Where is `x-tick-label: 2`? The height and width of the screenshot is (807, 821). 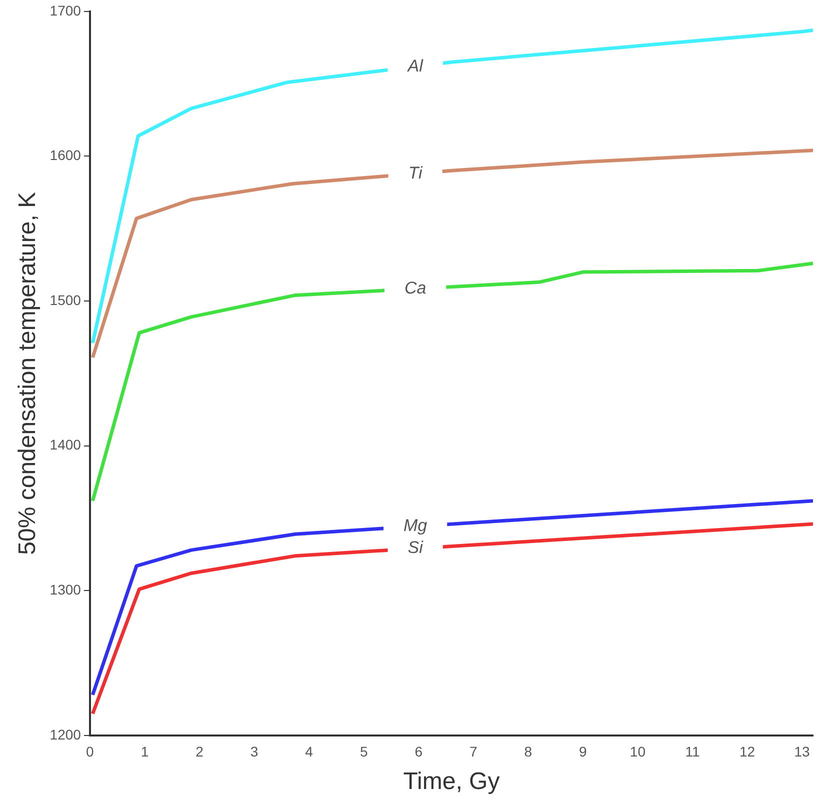
x-tick-label: 2 is located at coordinates (200, 752).